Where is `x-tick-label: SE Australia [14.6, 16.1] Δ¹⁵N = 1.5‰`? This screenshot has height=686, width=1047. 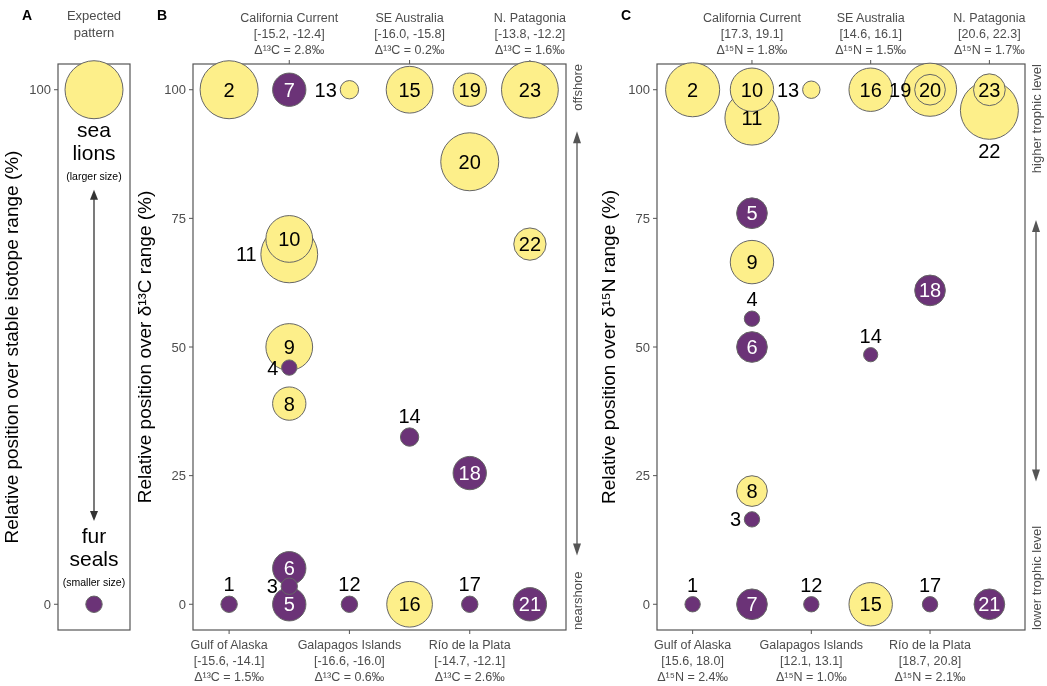
x-tick-label: SE Australia [14.6, 16.1] Δ¹⁵N = 1.5‰ is located at coordinates (871, 34).